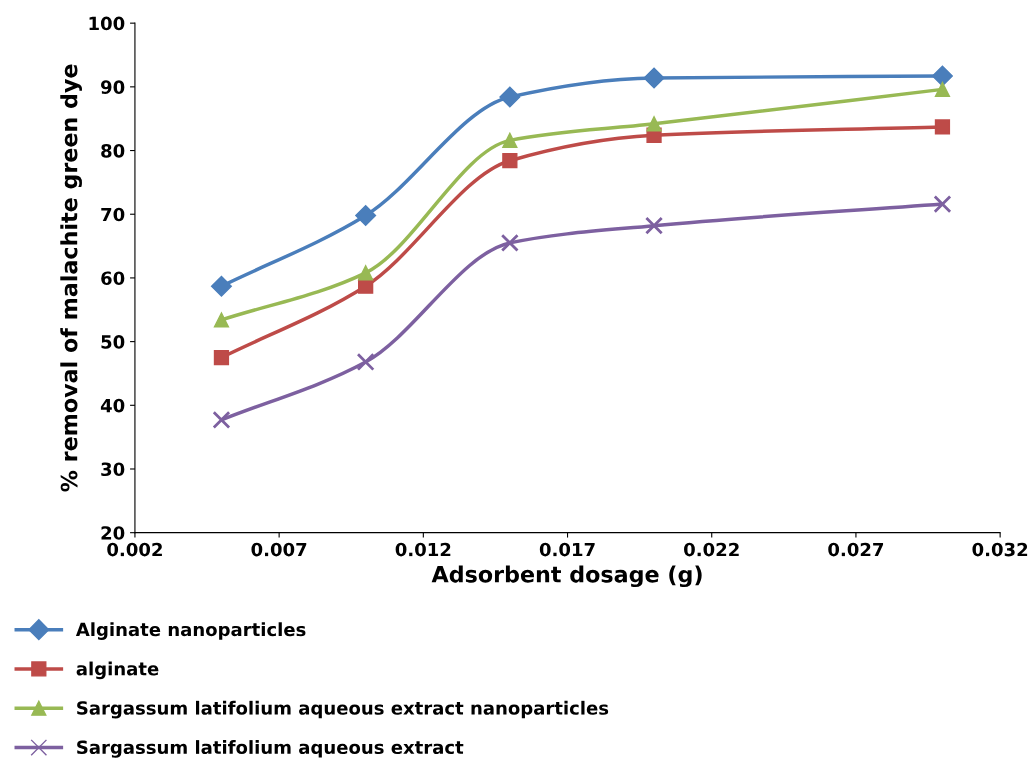  Describe the element at coordinates (1000, 549) in the screenshot. I see `x-tick-label: 0.032` at that location.